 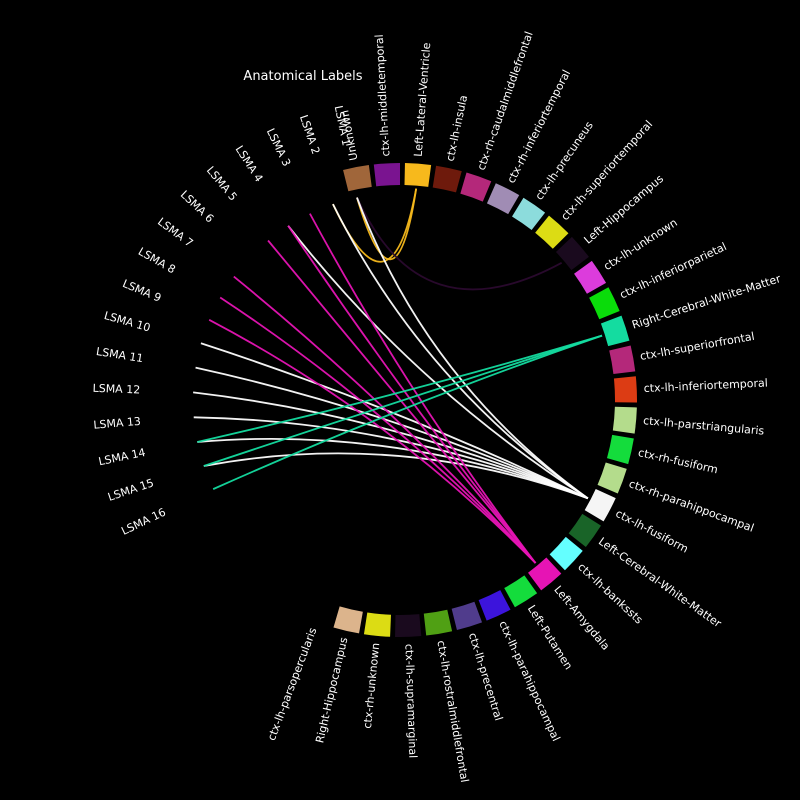 I want to click on region-label-ctx-lh-inferiortemporal: ctx-lh-inferiortemporal, so click(x=705, y=385).